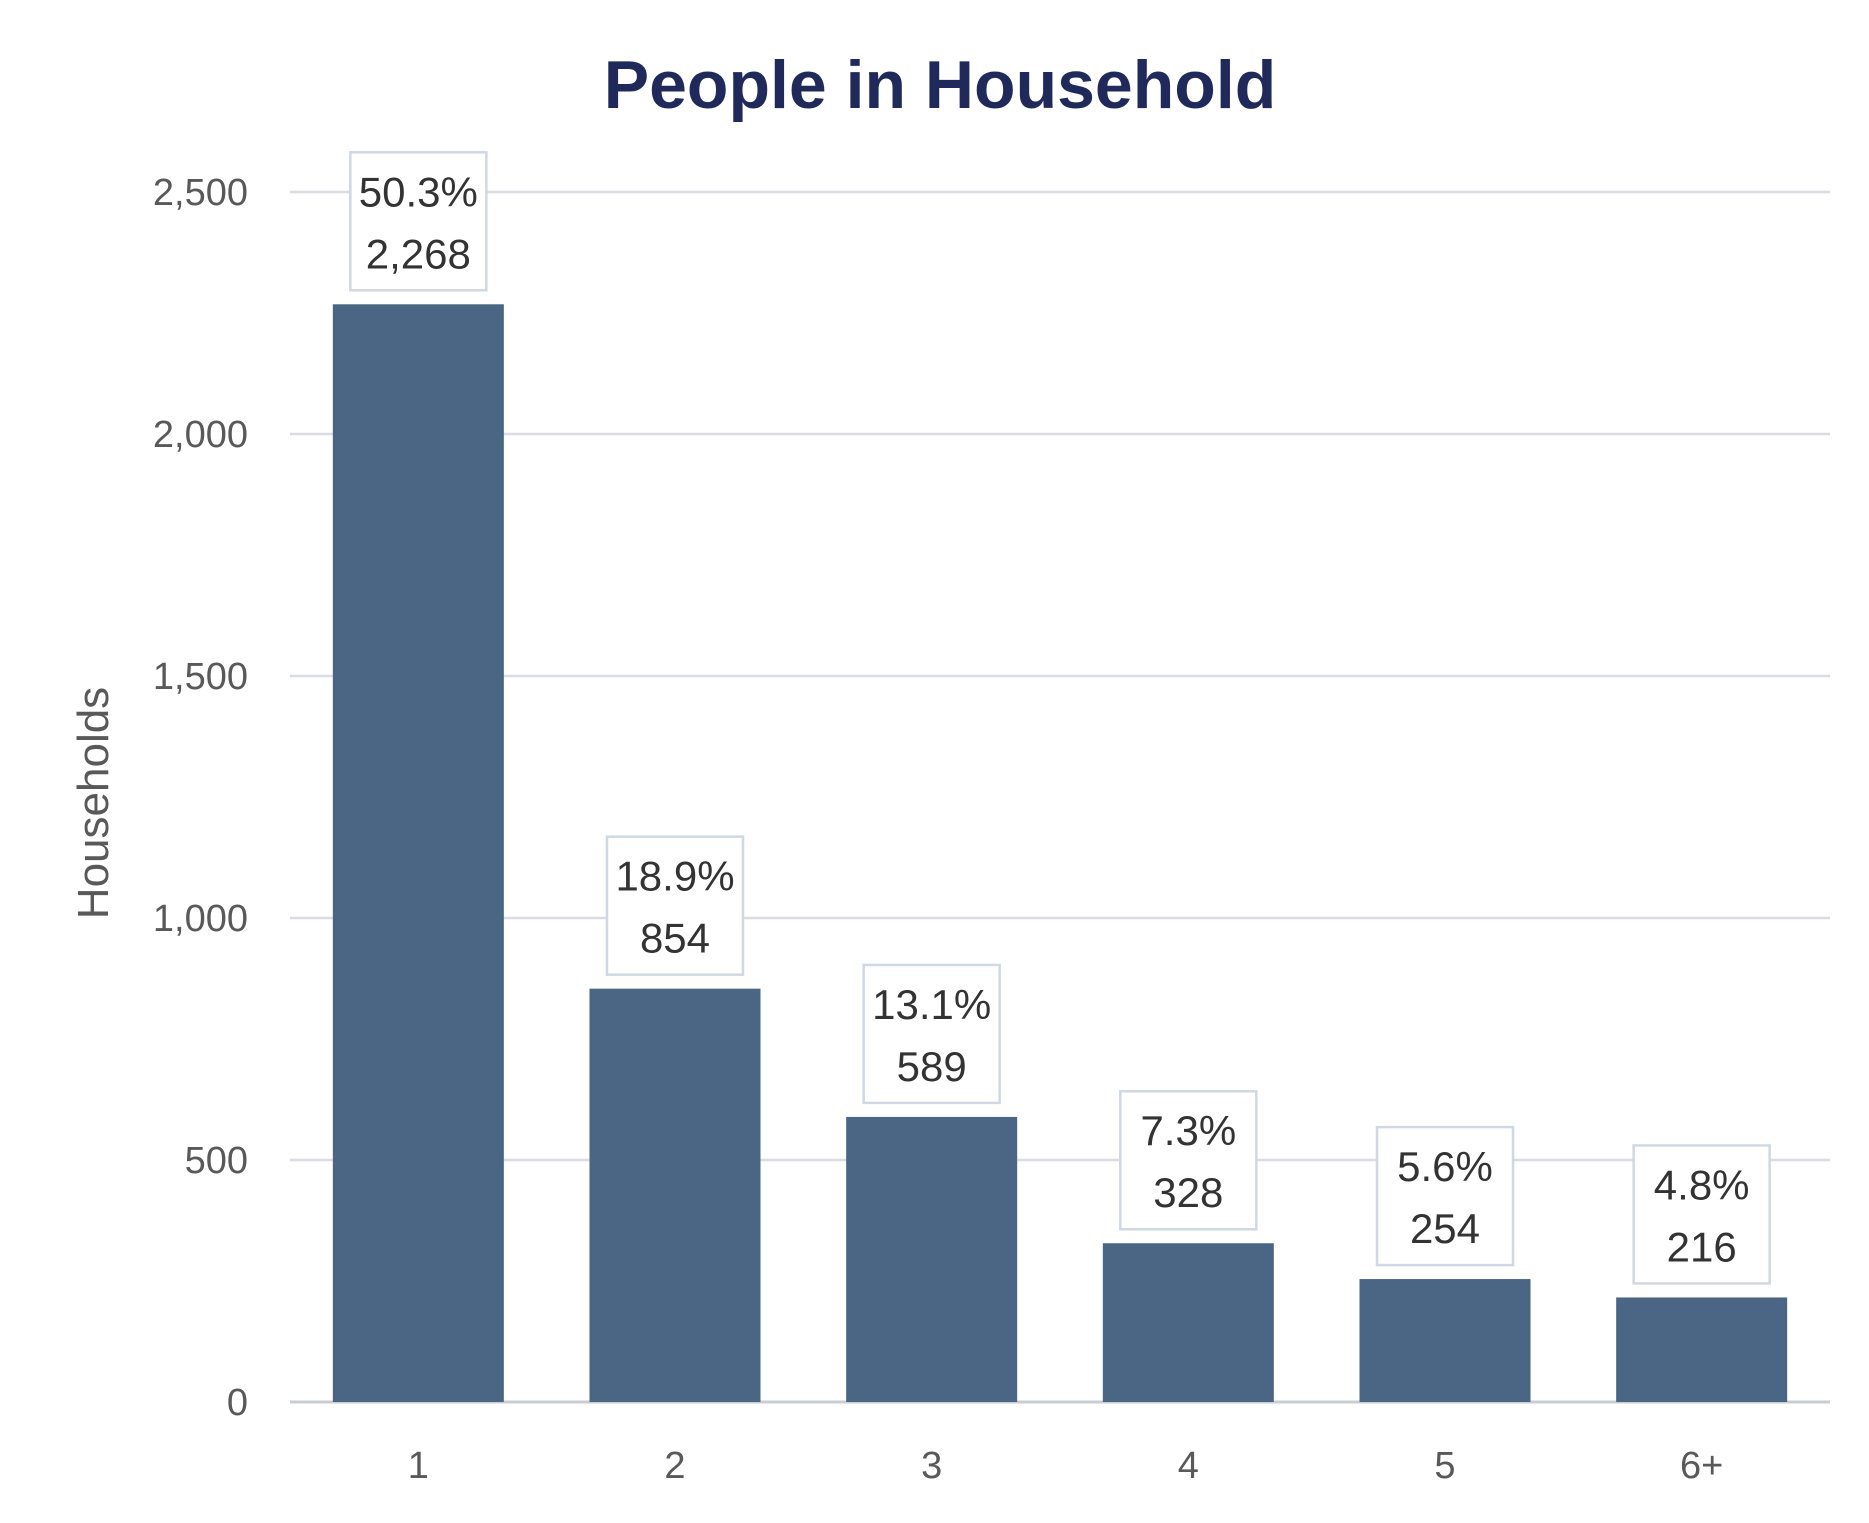  What do you see at coordinates (200, 919) in the screenshot?
I see `y-tick-label: 1,000` at bounding box center [200, 919].